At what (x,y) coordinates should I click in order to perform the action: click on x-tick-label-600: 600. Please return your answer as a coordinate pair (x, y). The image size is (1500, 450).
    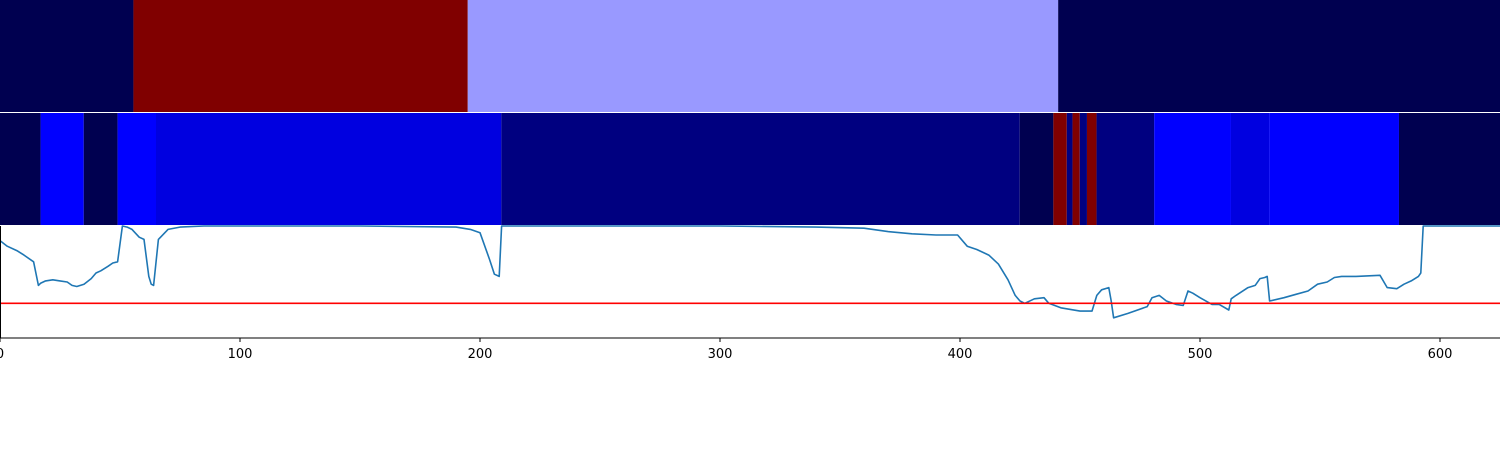
    Looking at the image, I should click on (1440, 354).